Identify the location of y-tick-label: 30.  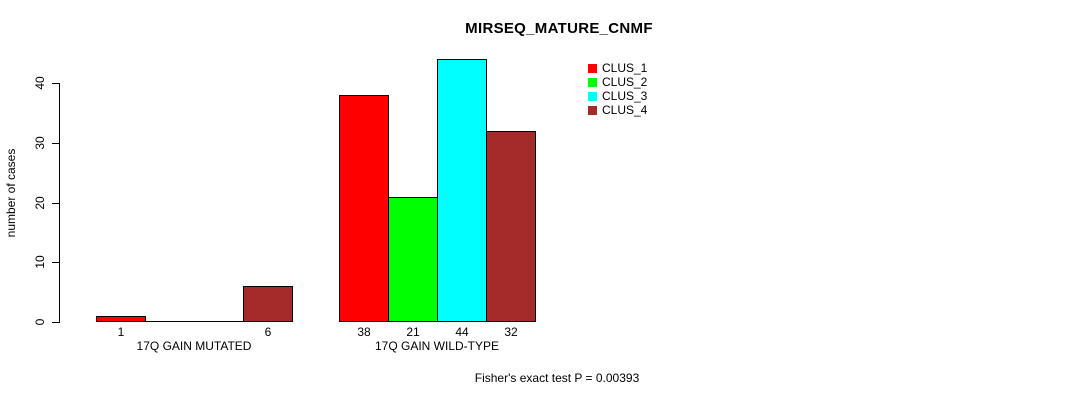
(40, 143).